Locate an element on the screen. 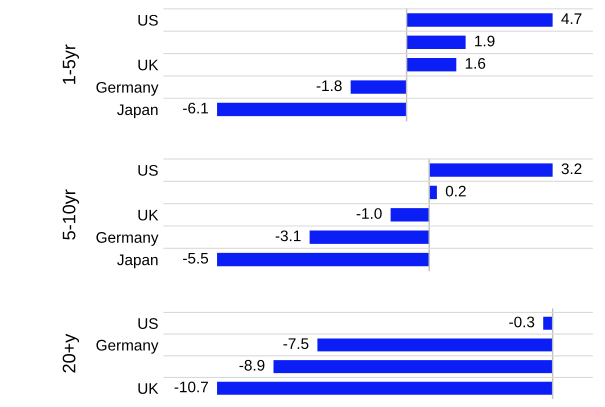  y-axis-title: 1-5yr is located at coordinates (70, 64).